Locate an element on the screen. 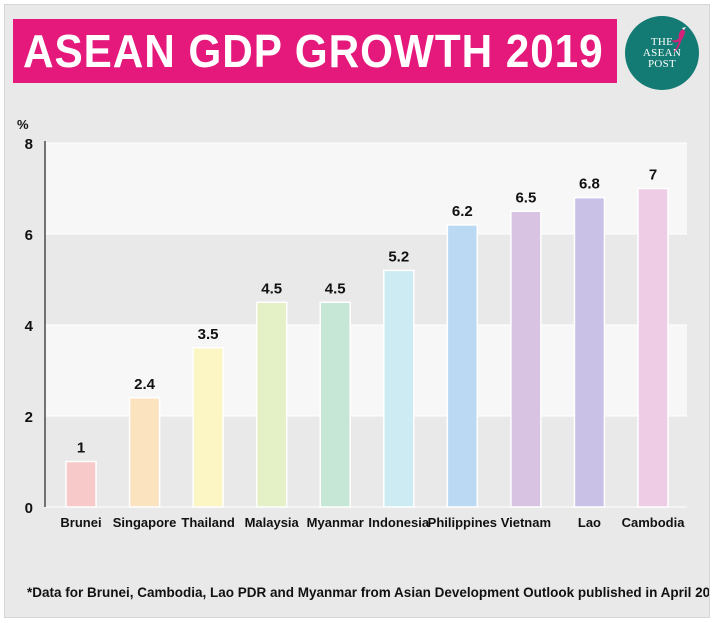  bar-value-label: 6.5 is located at coordinates (525, 197).